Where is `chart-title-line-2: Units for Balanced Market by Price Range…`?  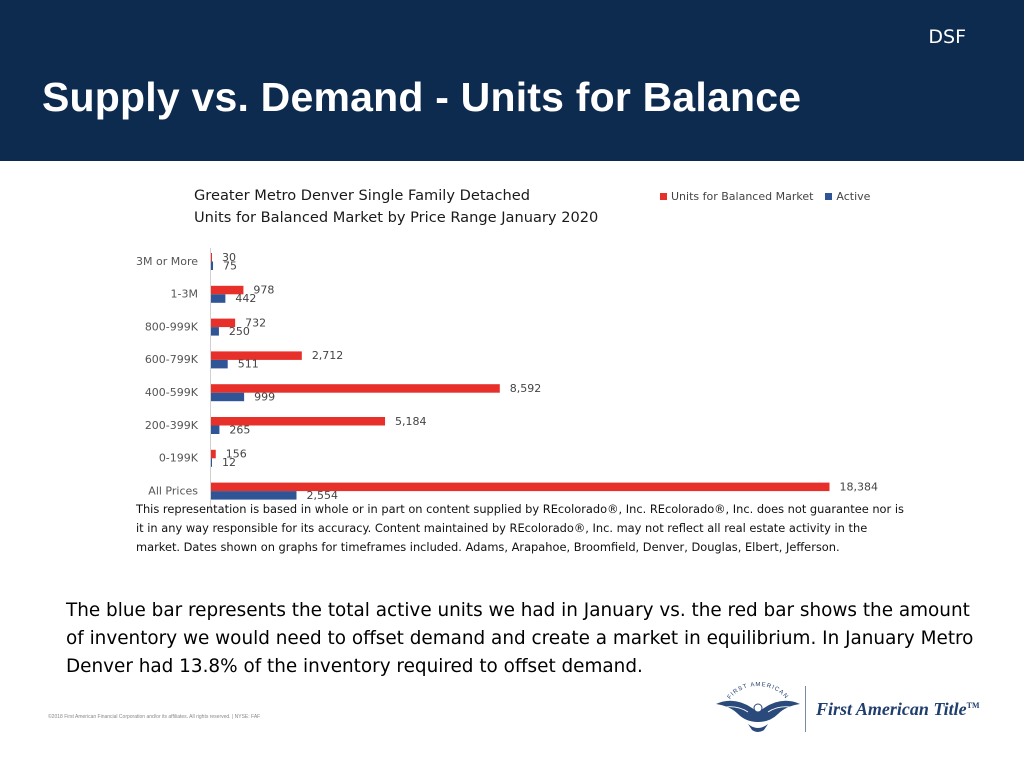 chart-title-line-2: Units for Balanced Market by Price Range… is located at coordinates (396, 217).